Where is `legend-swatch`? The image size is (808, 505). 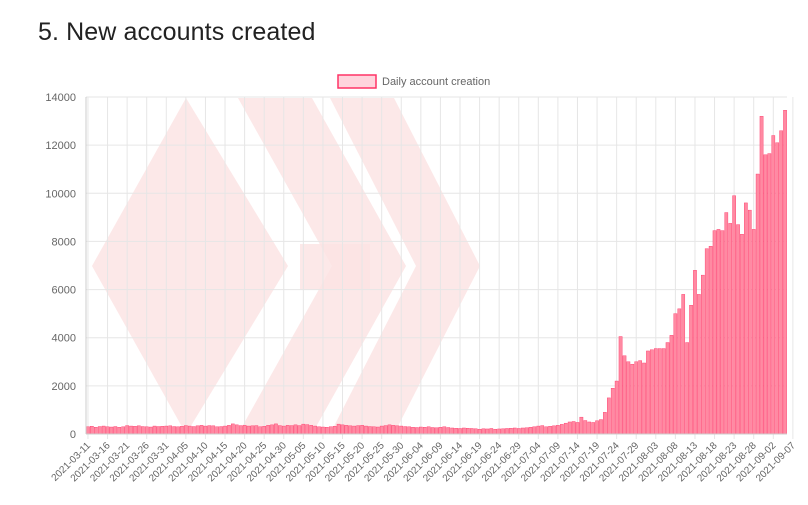 legend-swatch is located at coordinates (357, 81).